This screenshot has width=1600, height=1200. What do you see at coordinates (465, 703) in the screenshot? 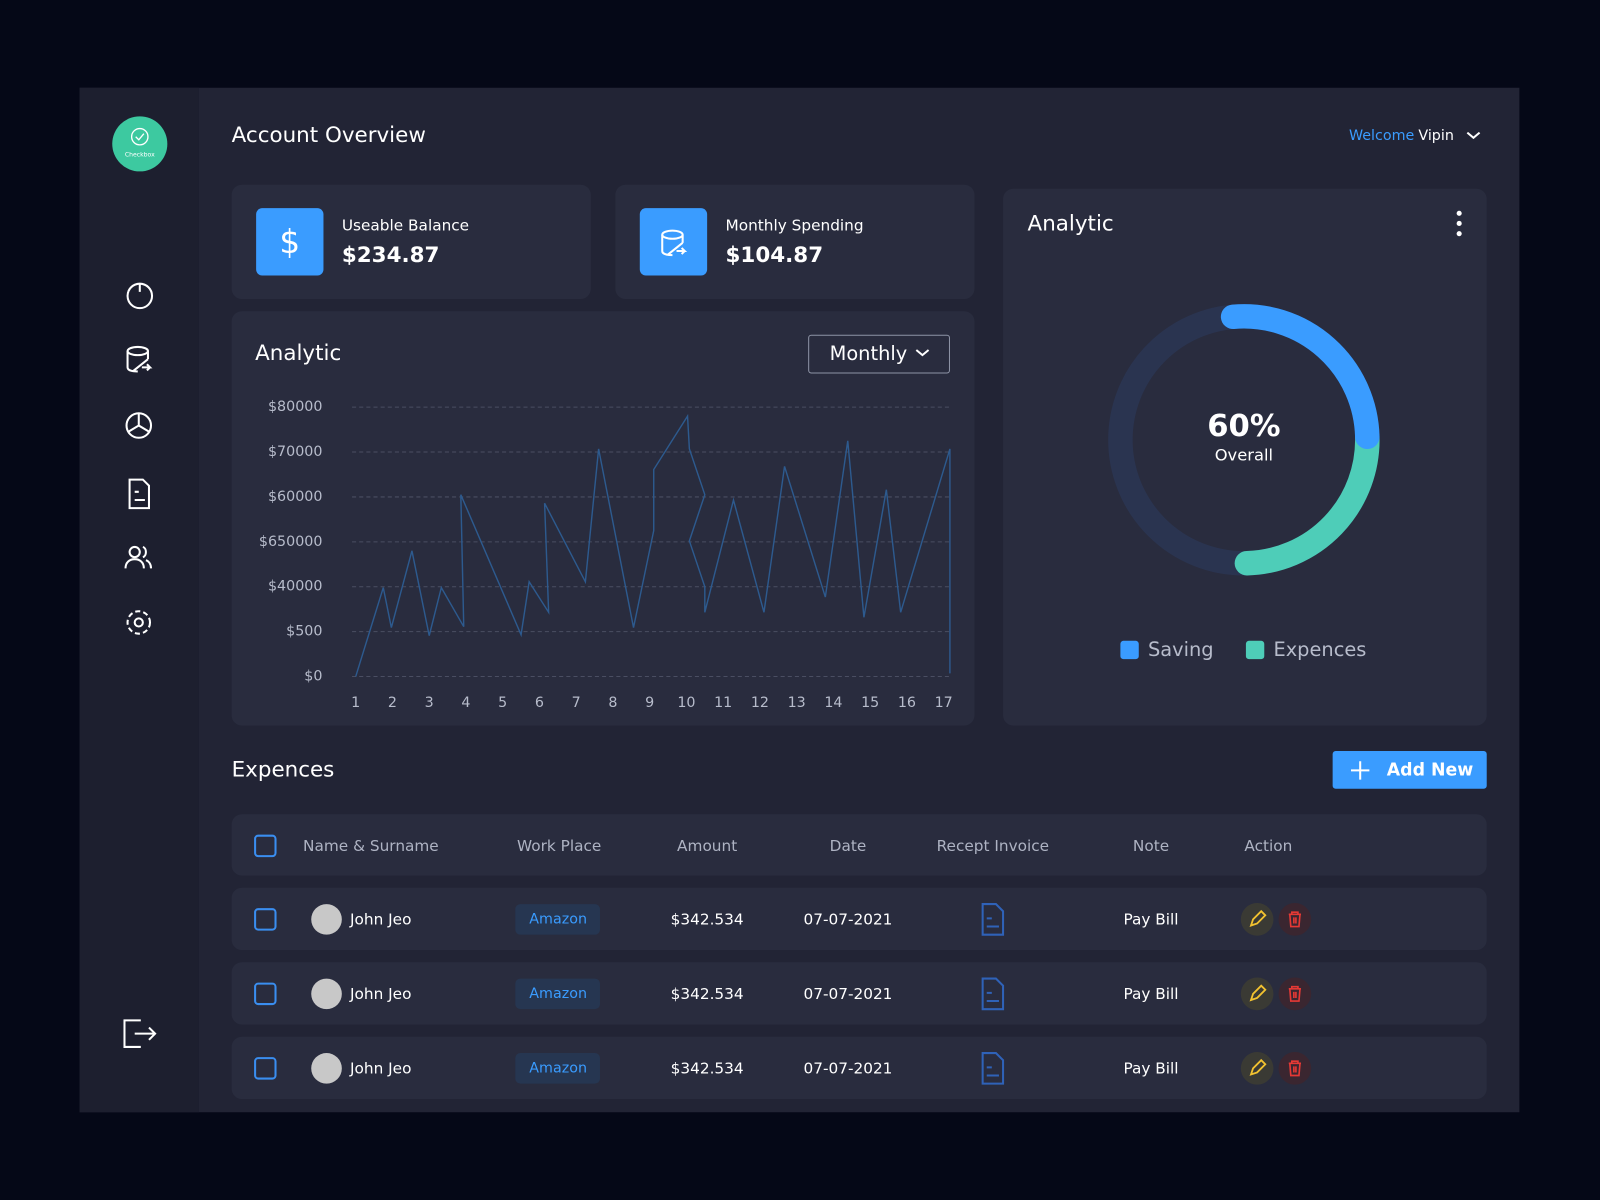
I see `x-tick-label: 4` at bounding box center [465, 703].